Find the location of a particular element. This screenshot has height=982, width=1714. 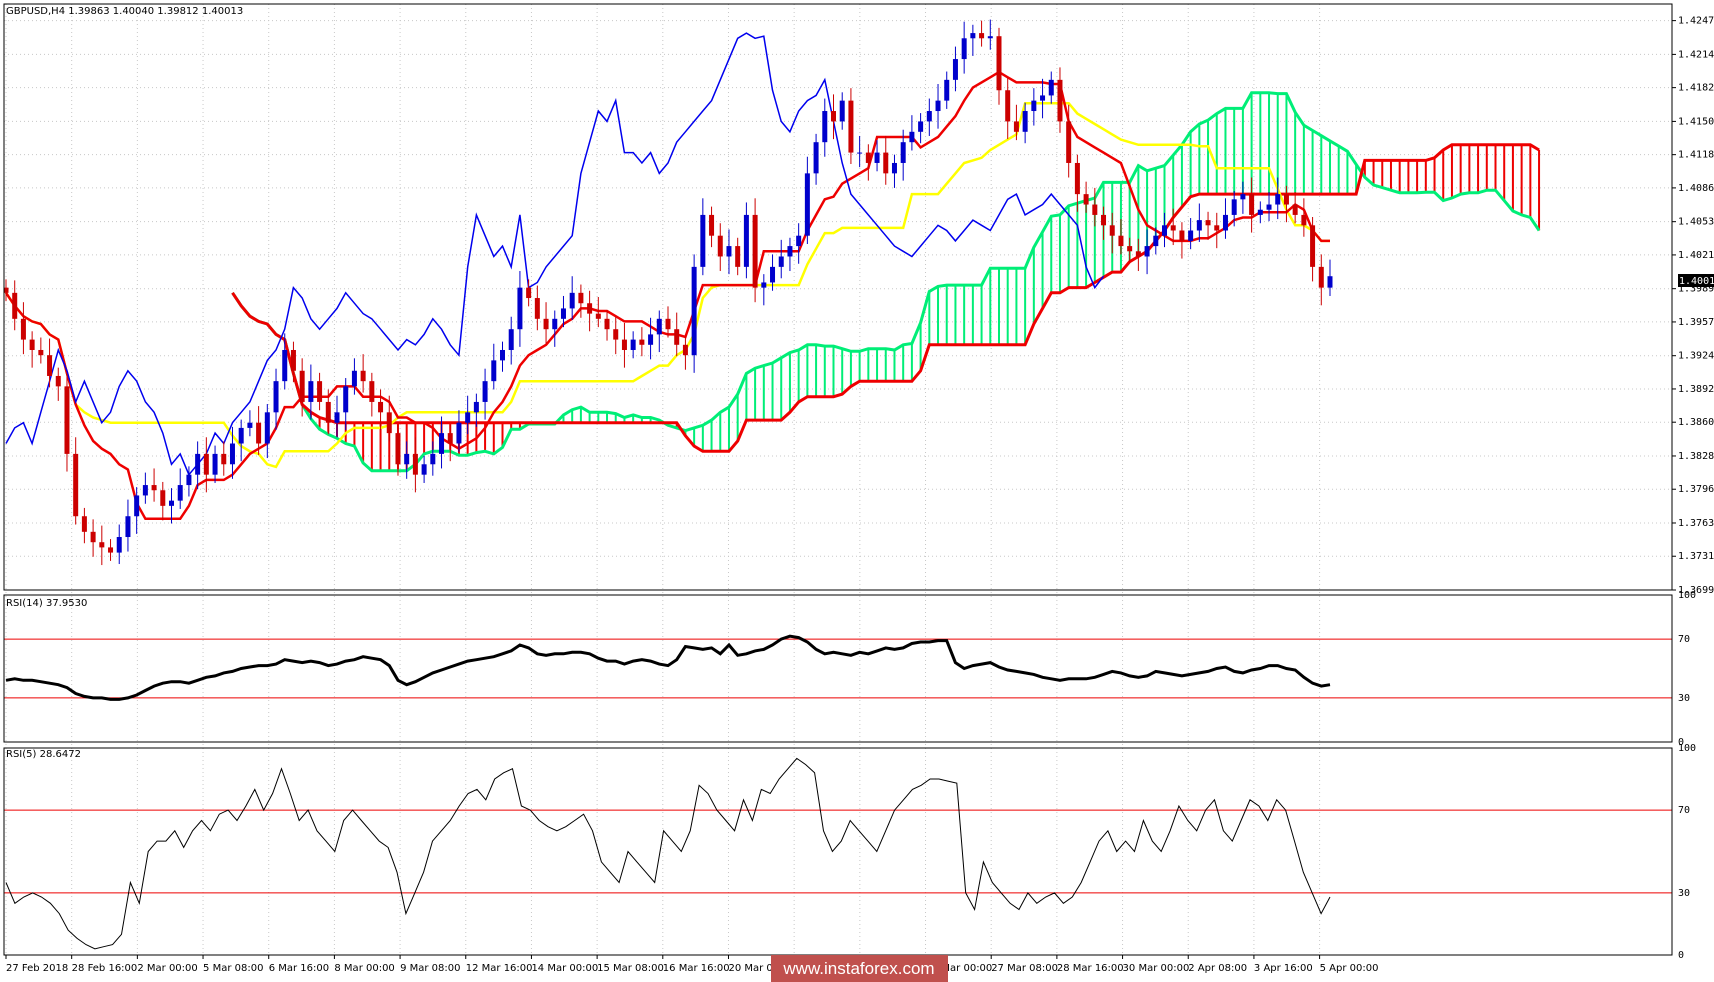

price-tick-label: 1.40215 is located at coordinates (1696, 255).